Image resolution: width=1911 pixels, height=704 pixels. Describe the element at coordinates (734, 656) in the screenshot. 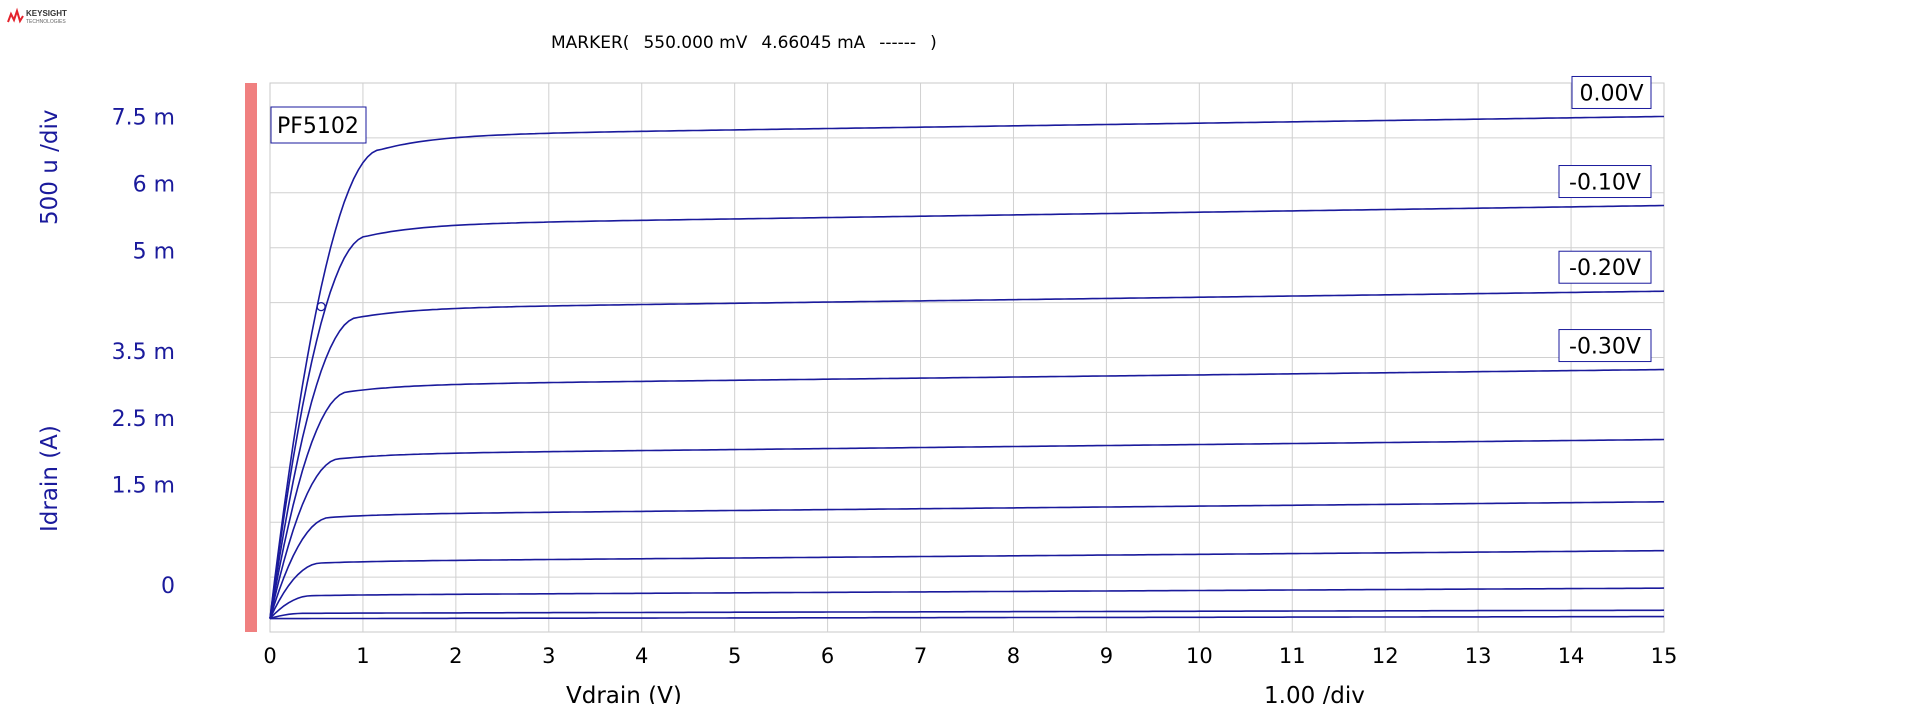

I see `x-tick-label: 5` at that location.